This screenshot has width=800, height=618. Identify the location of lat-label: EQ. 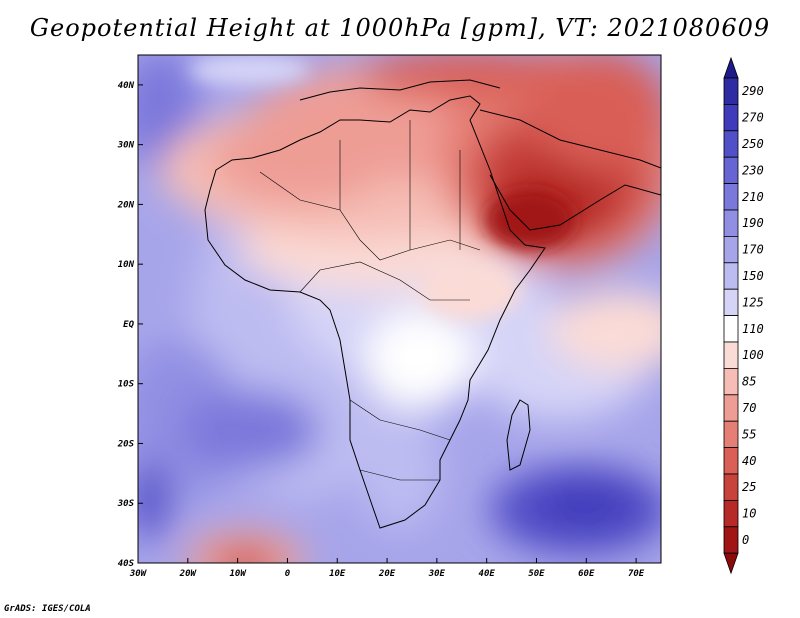
(128, 325).